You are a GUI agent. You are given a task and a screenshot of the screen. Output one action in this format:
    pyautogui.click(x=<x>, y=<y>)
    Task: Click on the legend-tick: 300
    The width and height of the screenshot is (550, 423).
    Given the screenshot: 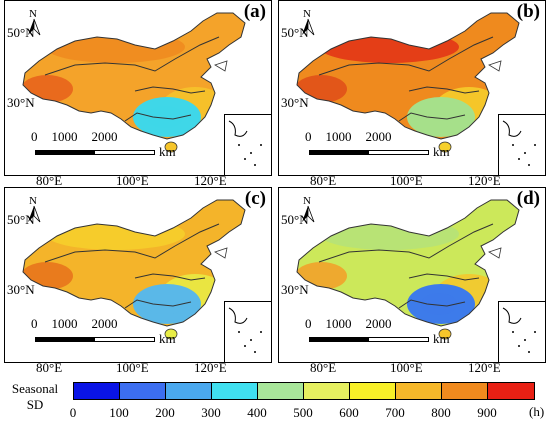 What is the action you would take?
    pyautogui.click(x=211, y=412)
    